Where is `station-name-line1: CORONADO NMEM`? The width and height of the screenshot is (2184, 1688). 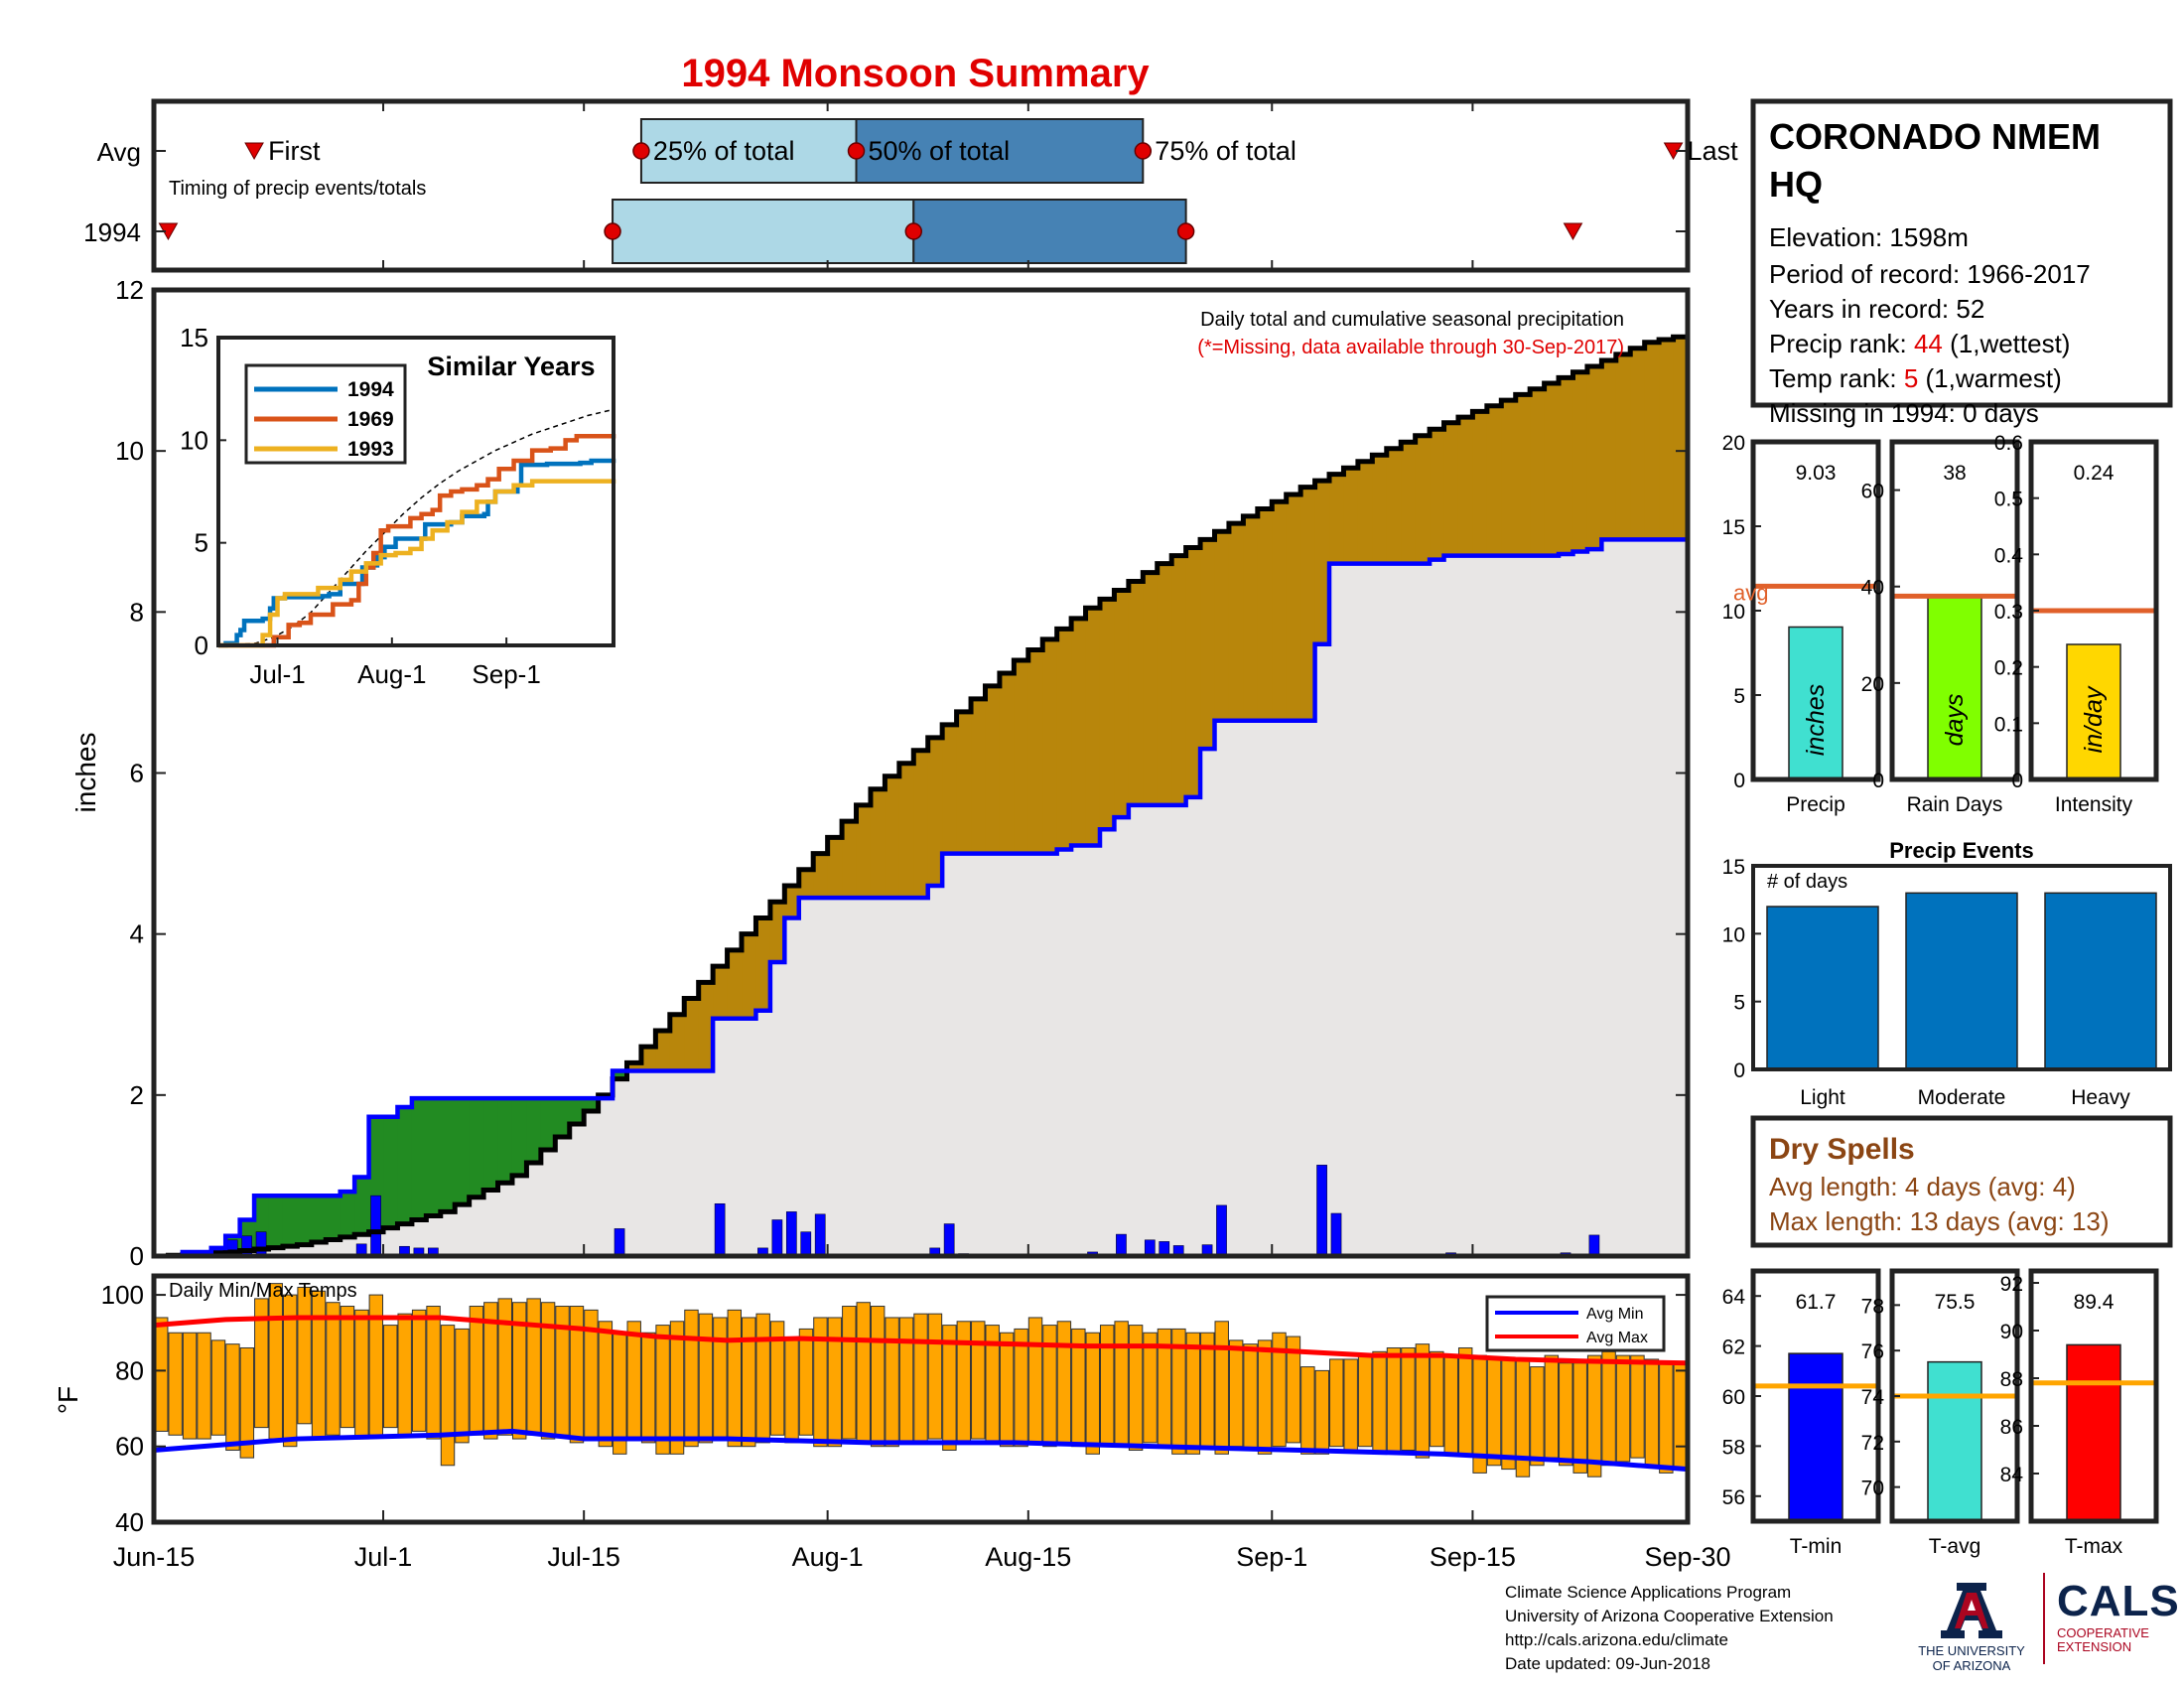
station-name-line1: CORONADO NMEM is located at coordinates (1935, 136).